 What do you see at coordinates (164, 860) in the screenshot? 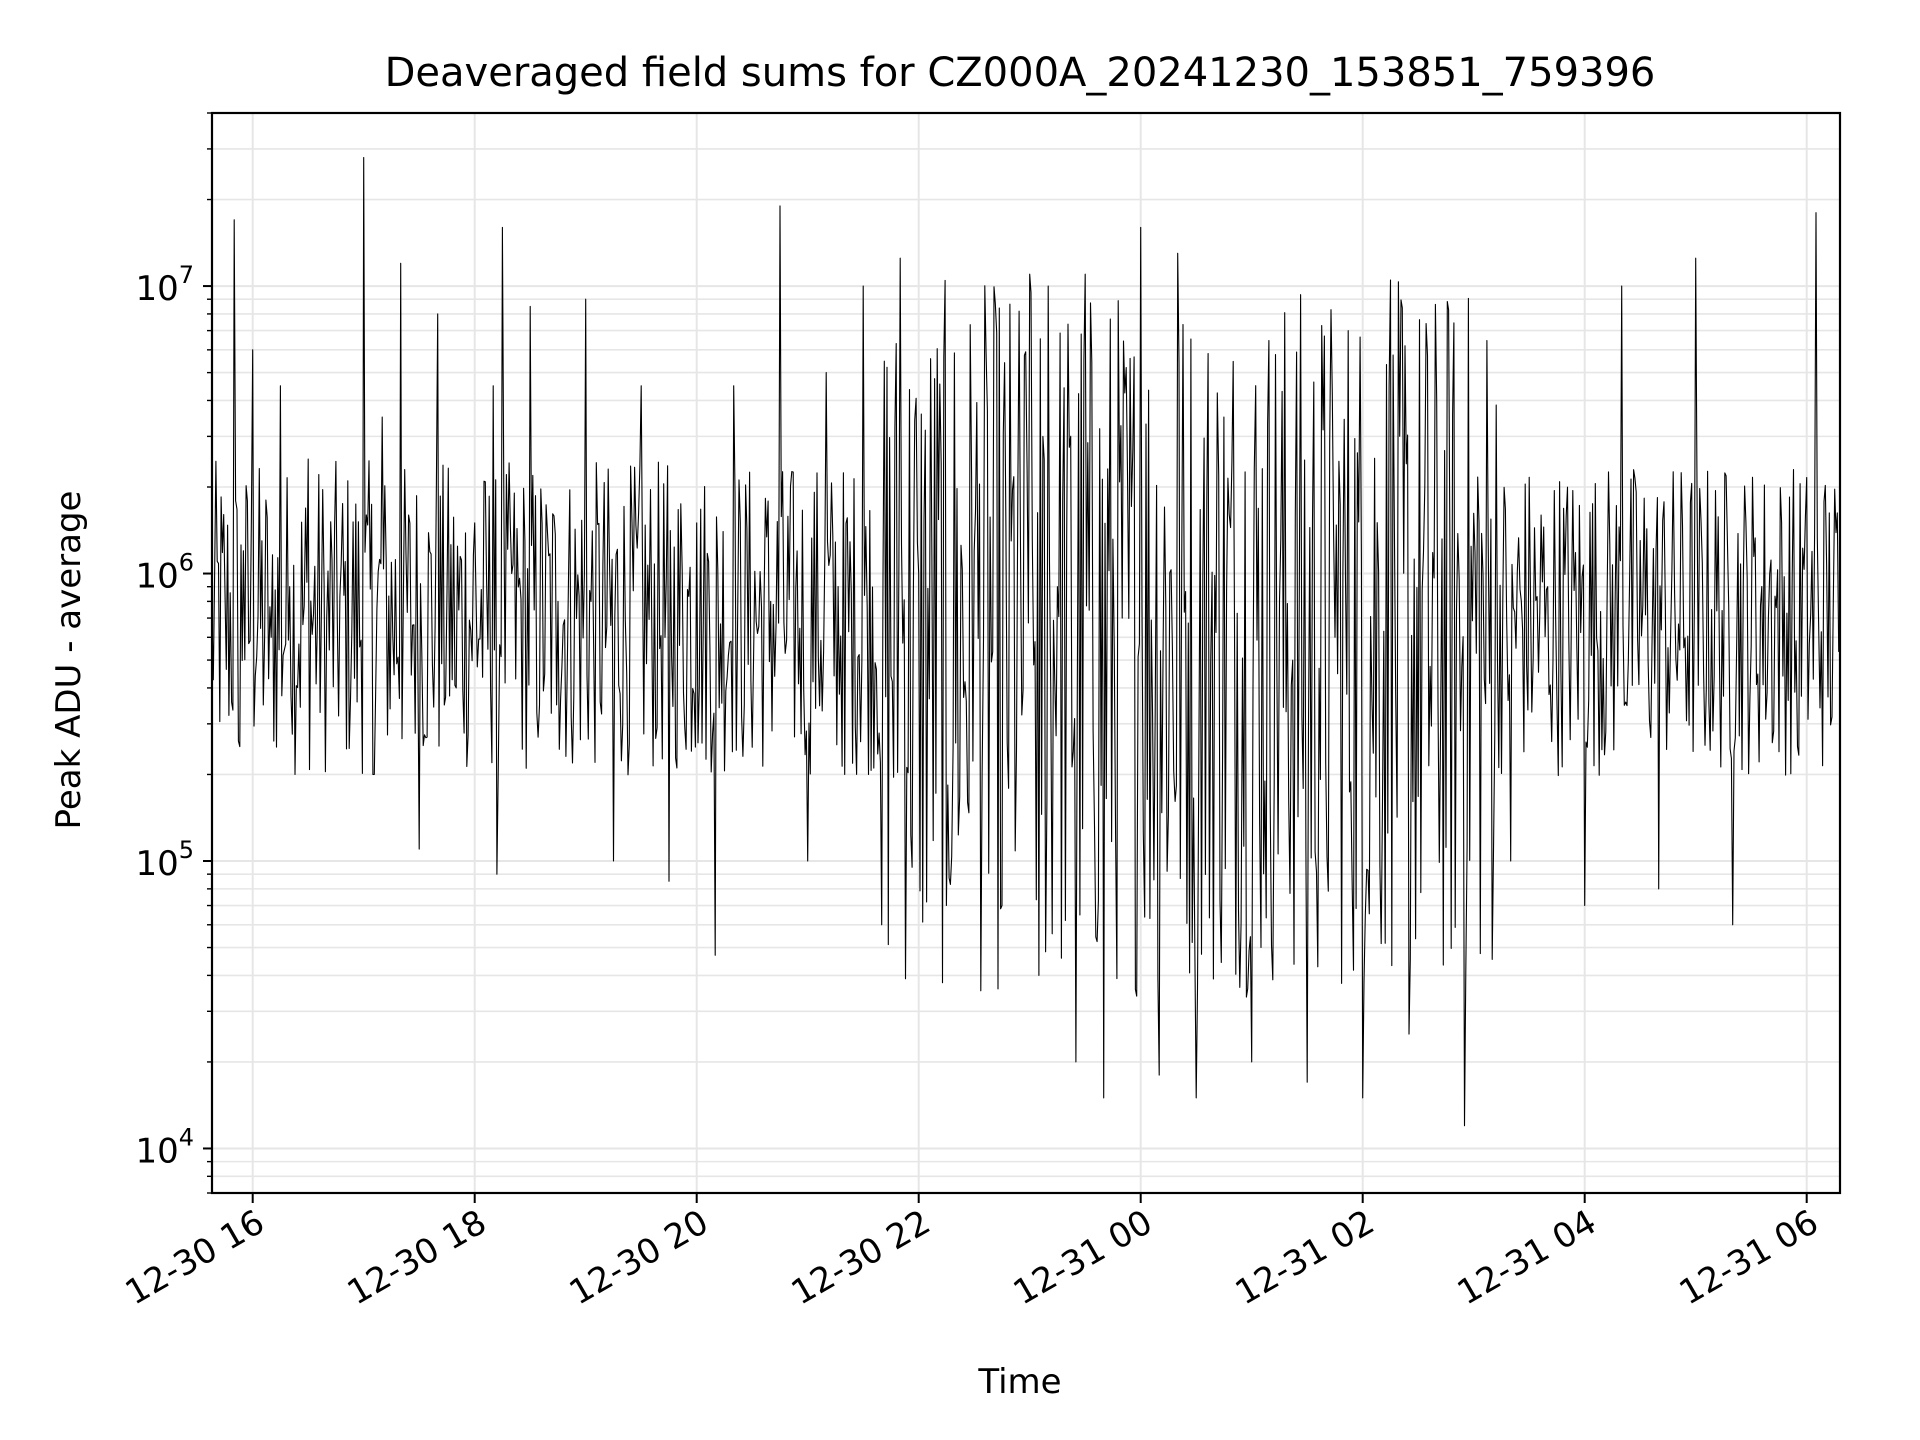
I see `y-tick-label: 10⁵` at bounding box center [164, 860].